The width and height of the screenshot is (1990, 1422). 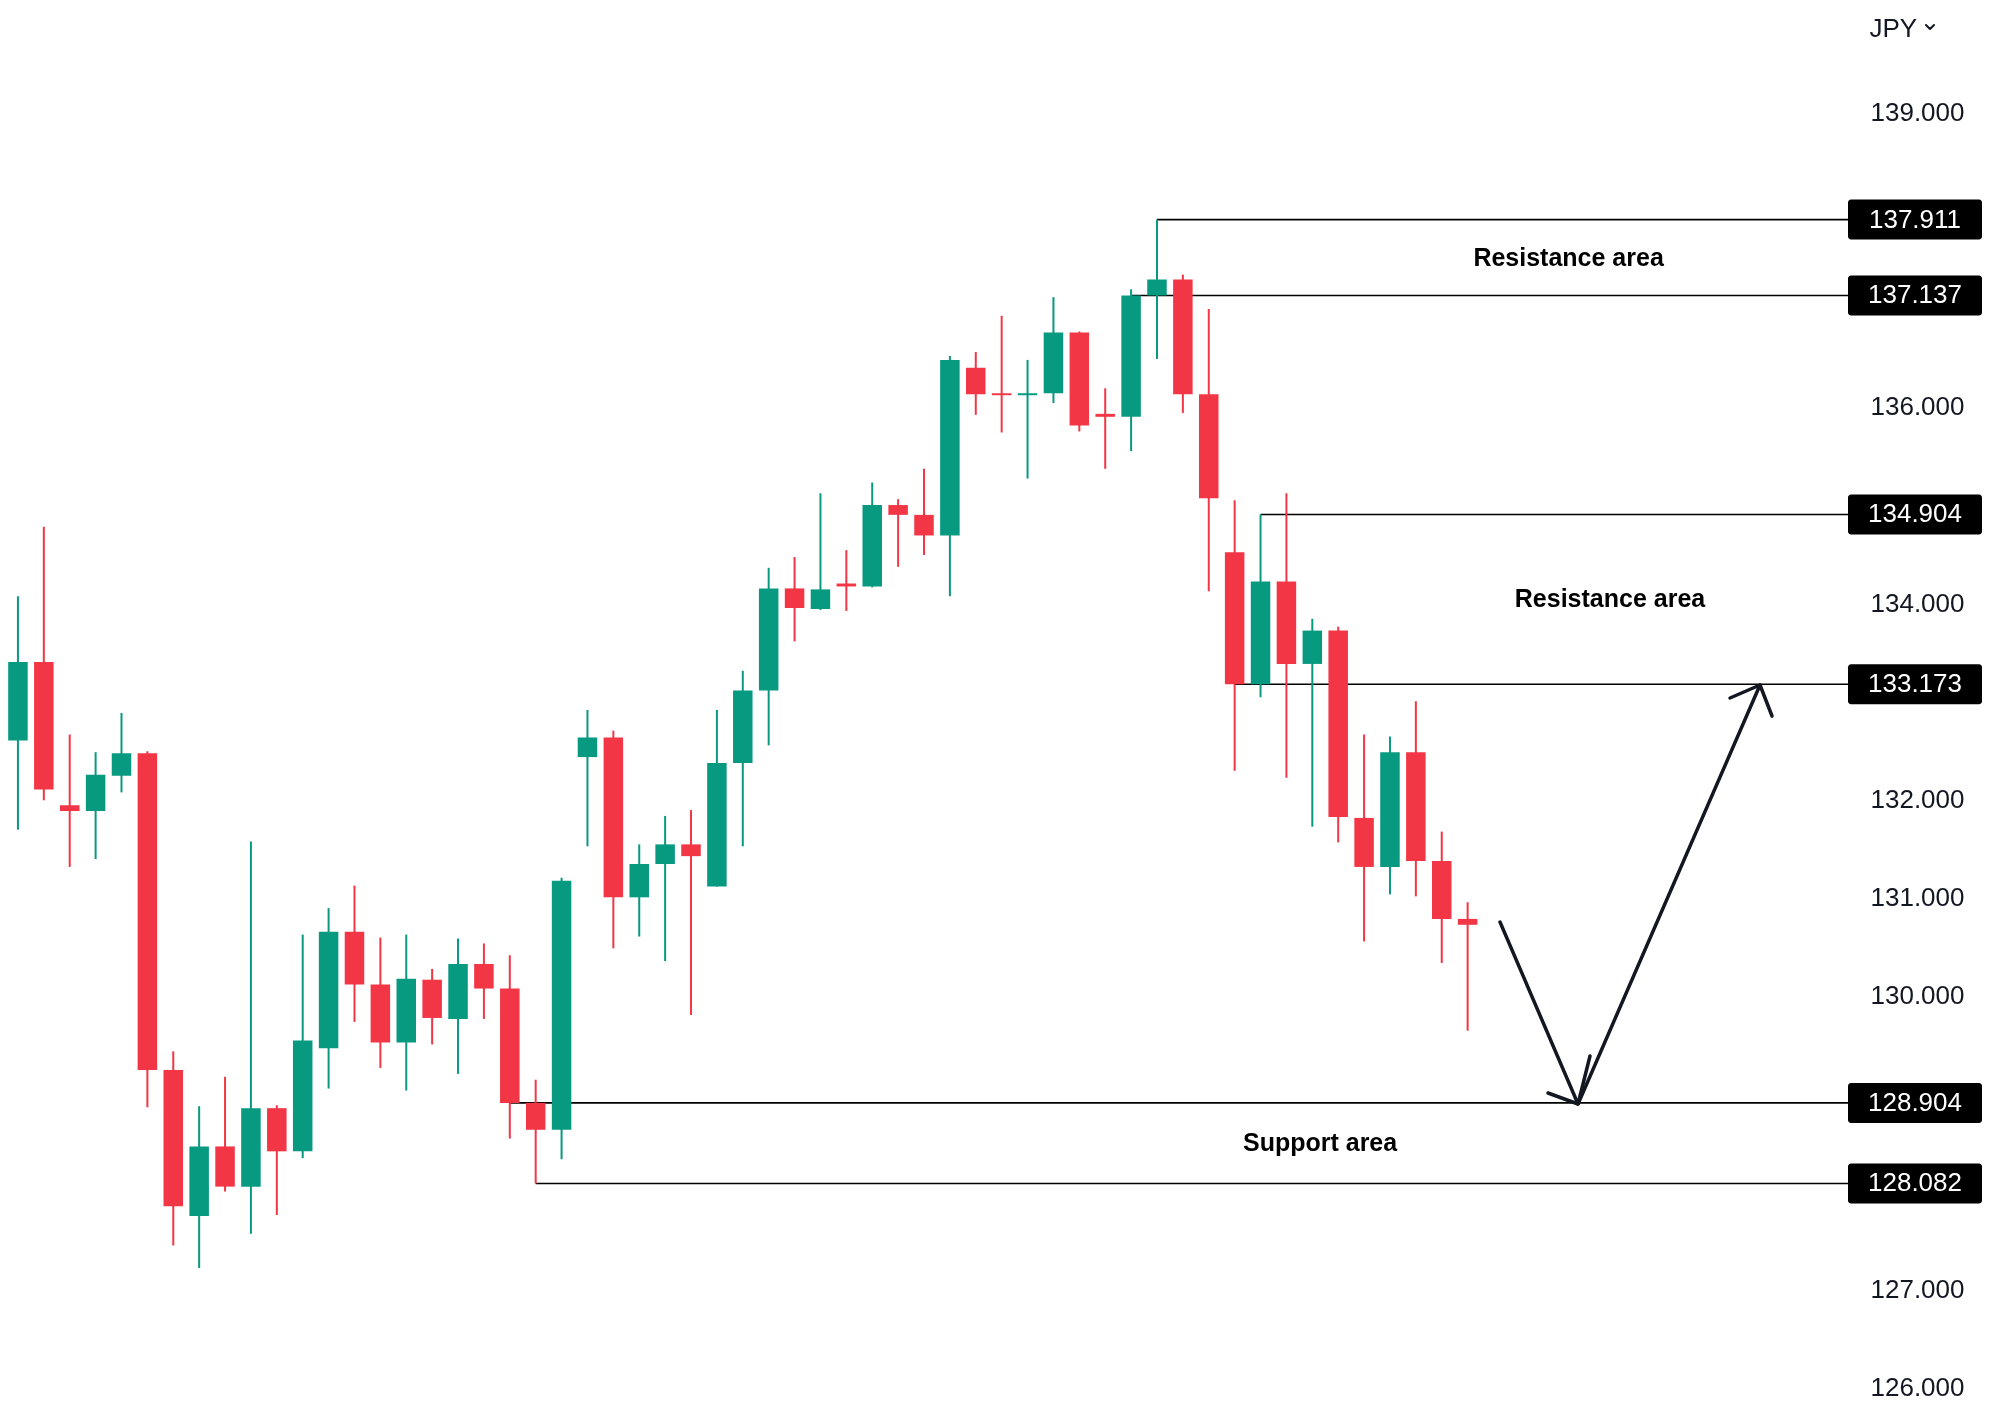 What do you see at coordinates (1917, 406) in the screenshot?
I see `y-tick-label: 136.000` at bounding box center [1917, 406].